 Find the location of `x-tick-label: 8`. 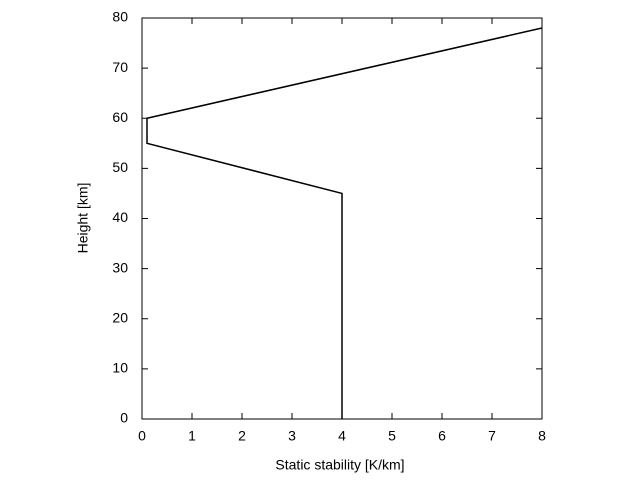

x-tick-label: 8 is located at coordinates (542, 436).